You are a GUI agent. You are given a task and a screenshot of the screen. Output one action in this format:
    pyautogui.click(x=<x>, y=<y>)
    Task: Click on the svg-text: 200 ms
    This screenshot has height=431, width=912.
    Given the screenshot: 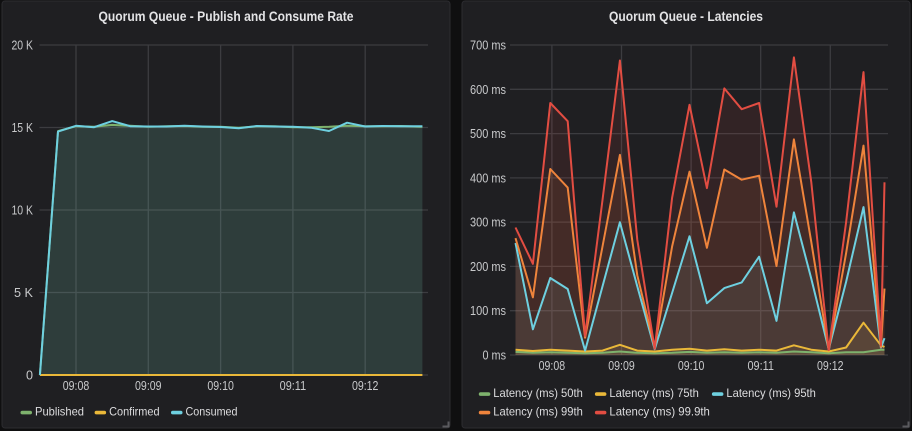 What is the action you would take?
    pyautogui.click(x=488, y=267)
    